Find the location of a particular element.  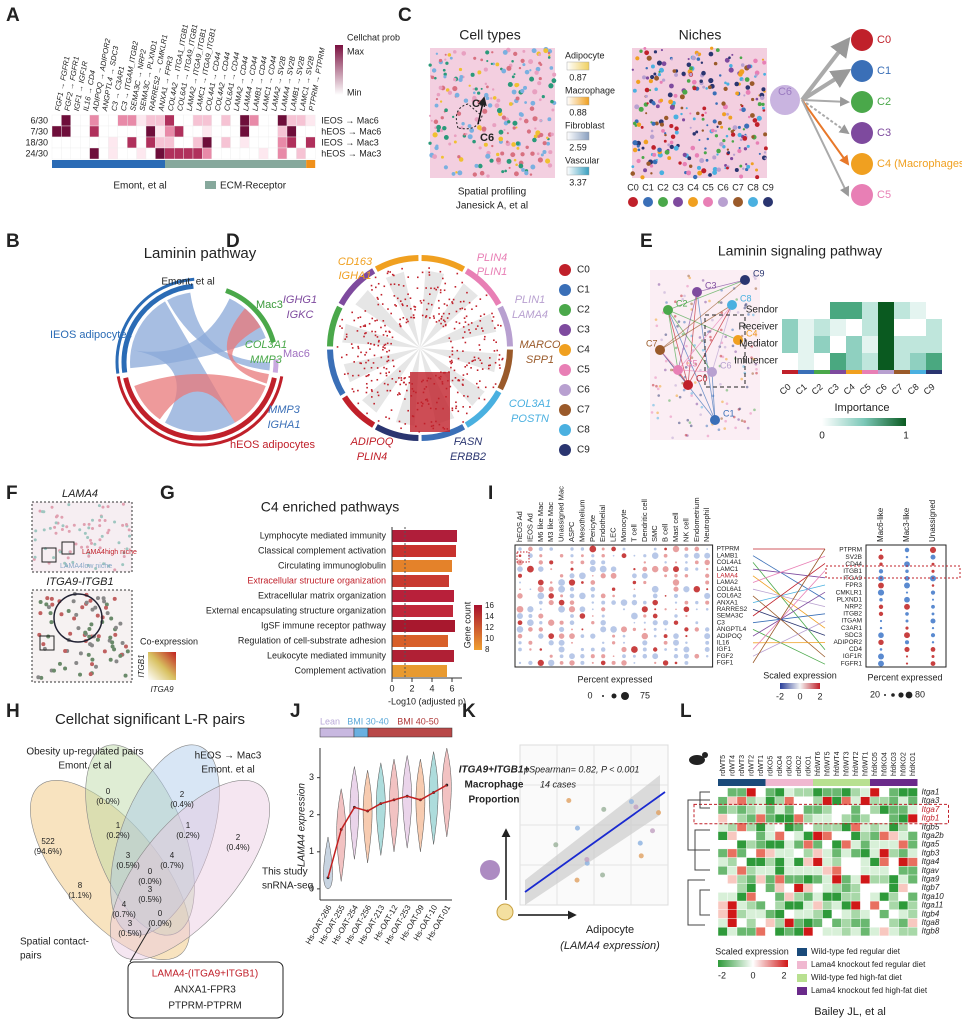

count-label: 7/30 is located at coordinates (39, 131).